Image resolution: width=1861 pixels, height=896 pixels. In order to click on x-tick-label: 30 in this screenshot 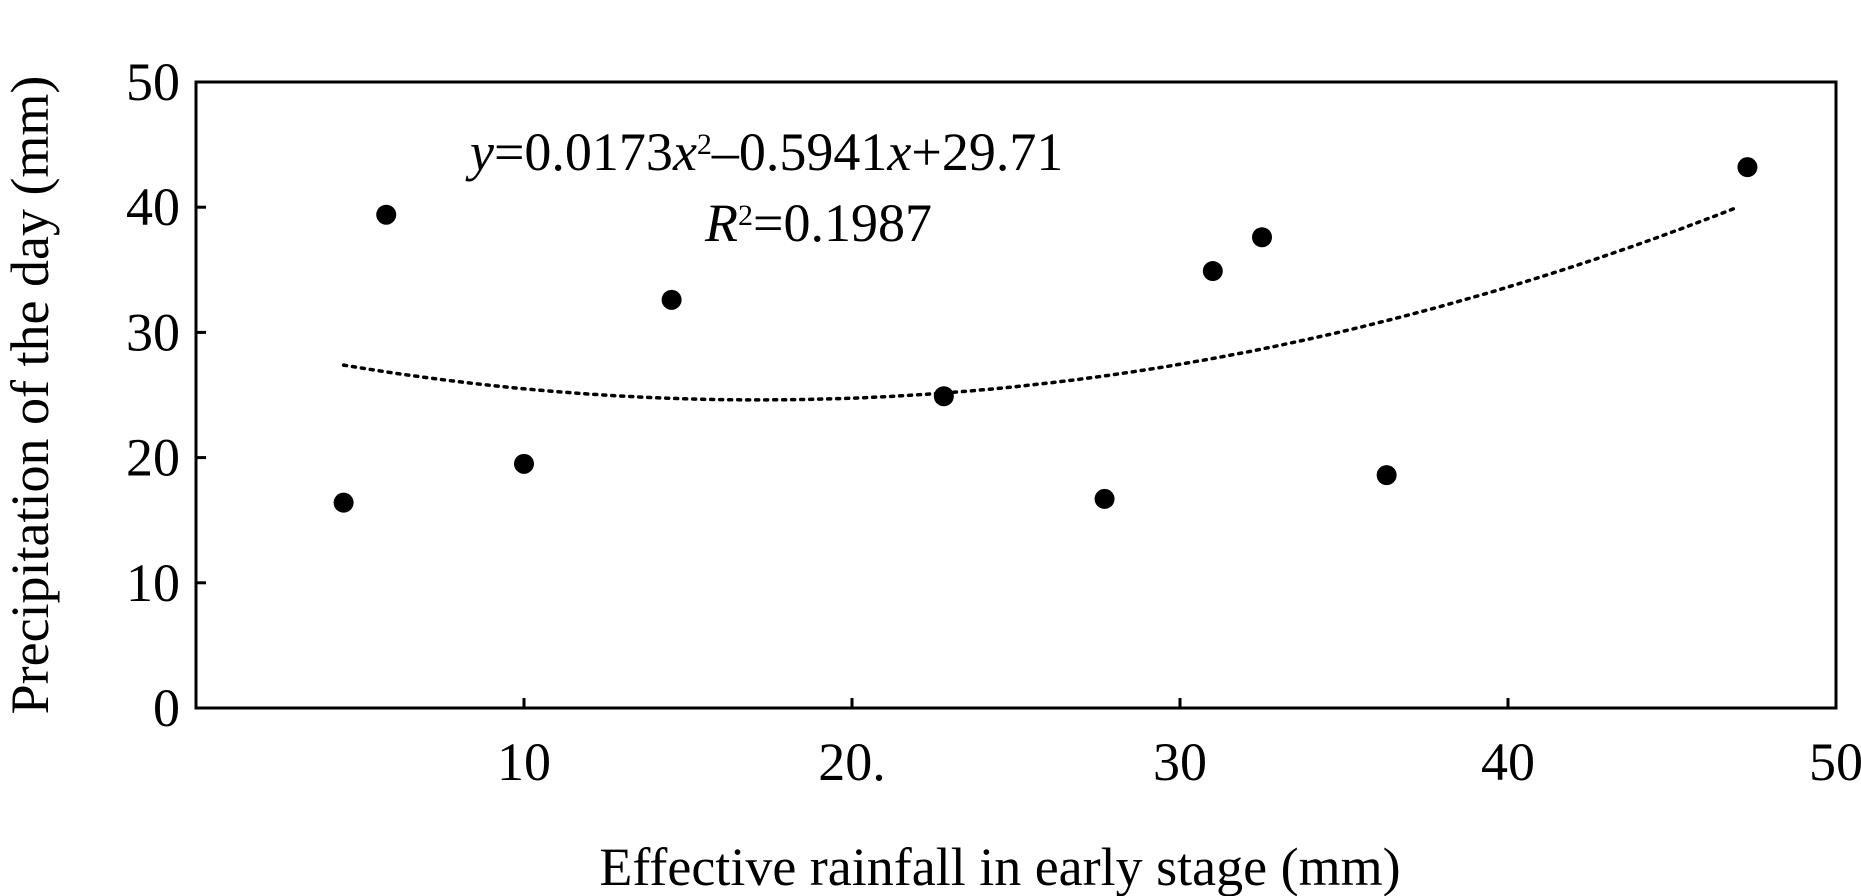, I will do `click(1180, 762)`.